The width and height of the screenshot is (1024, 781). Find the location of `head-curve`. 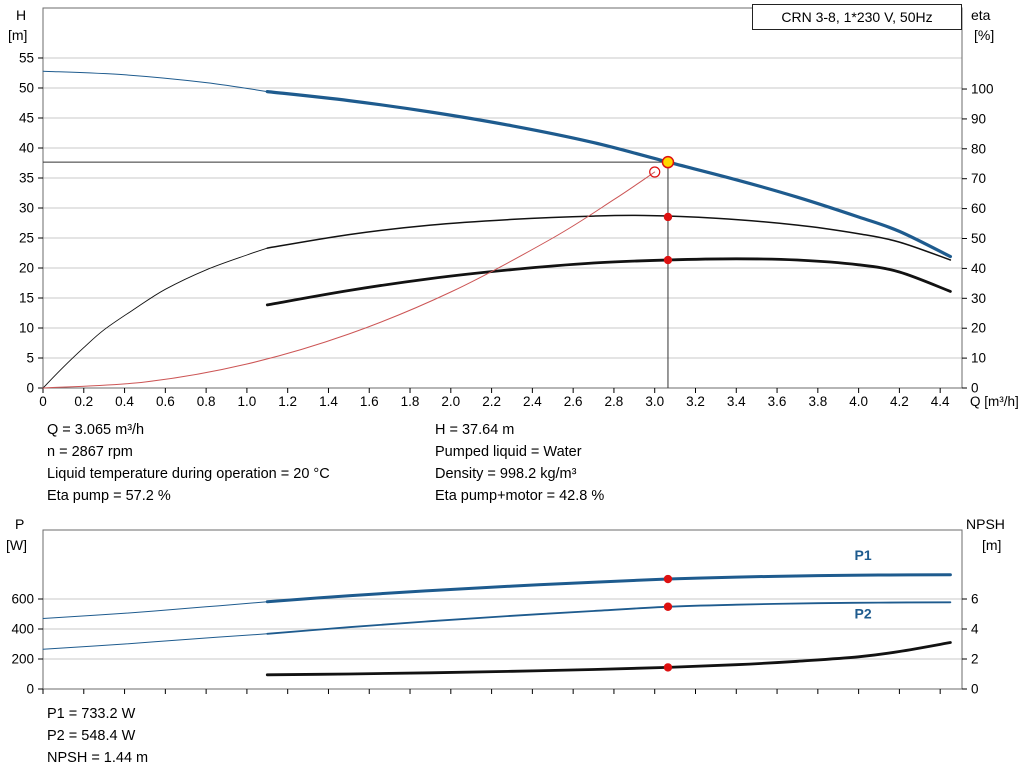

head-curve is located at coordinates (608, 174).